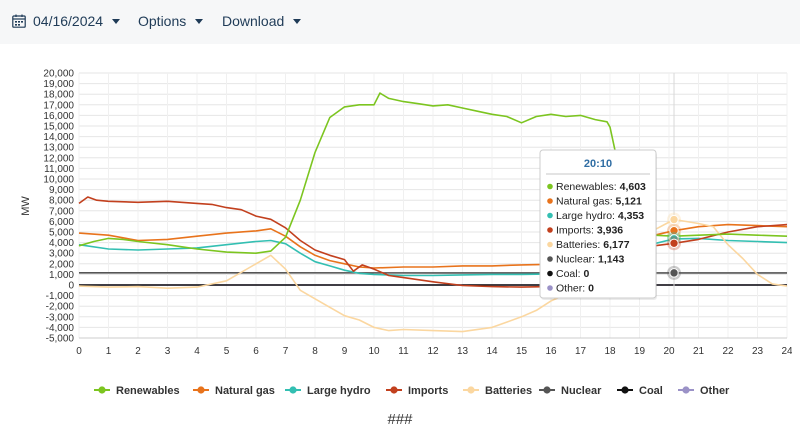  Describe the element at coordinates (629, 202) in the screenshot. I see `tooltip-row-value: 5,121` at that location.